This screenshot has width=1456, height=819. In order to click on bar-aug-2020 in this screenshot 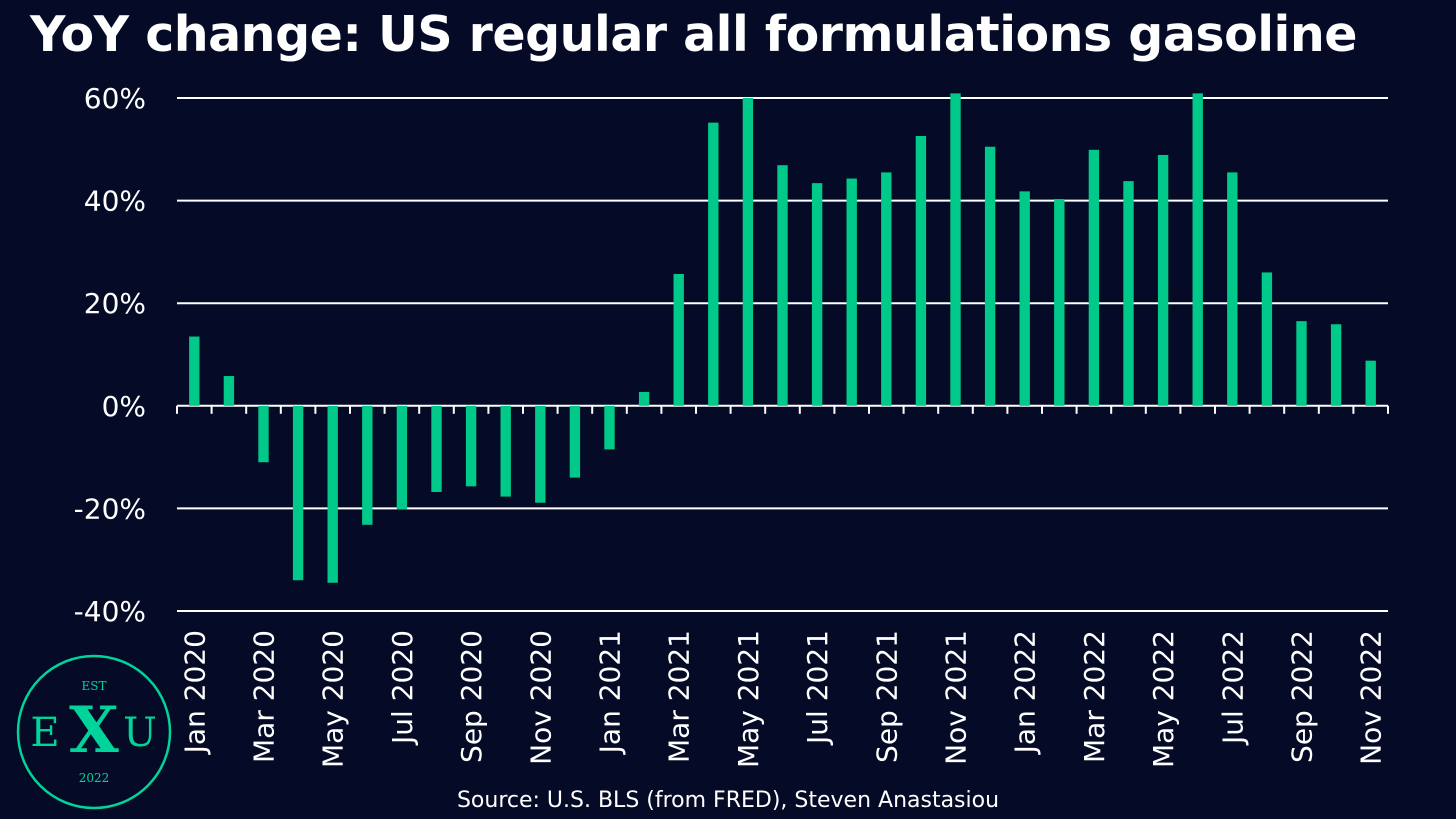, I will do `click(436, 448)`.